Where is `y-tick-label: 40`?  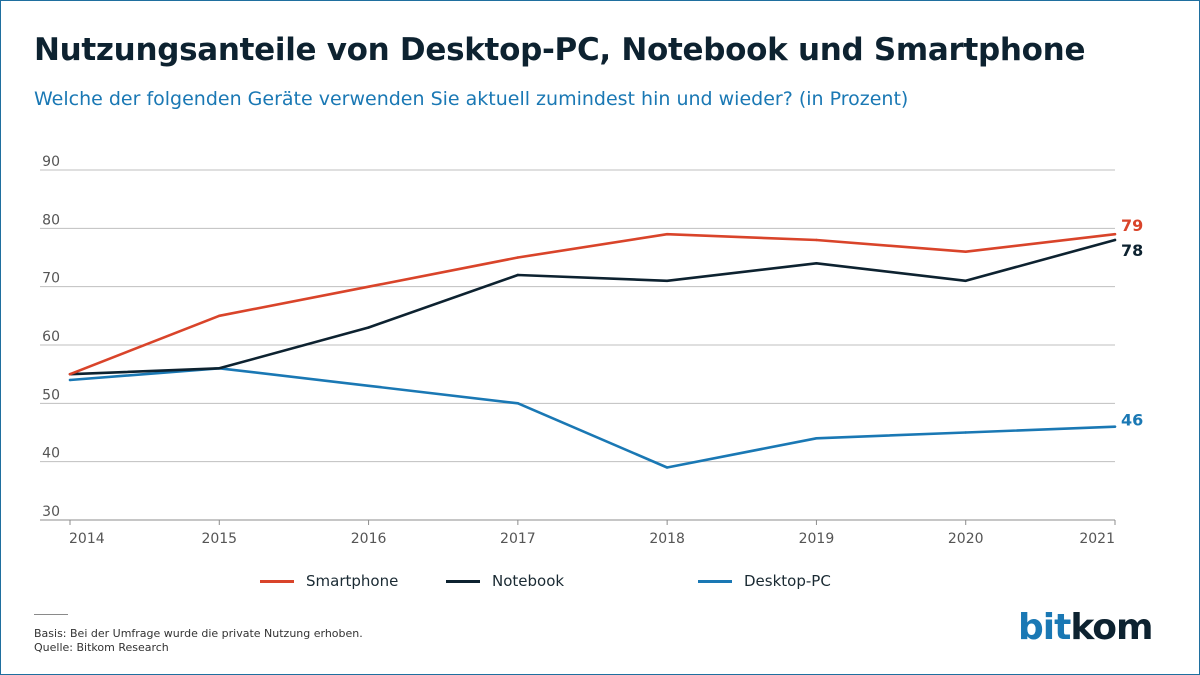 y-tick-label: 40 is located at coordinates (51, 454).